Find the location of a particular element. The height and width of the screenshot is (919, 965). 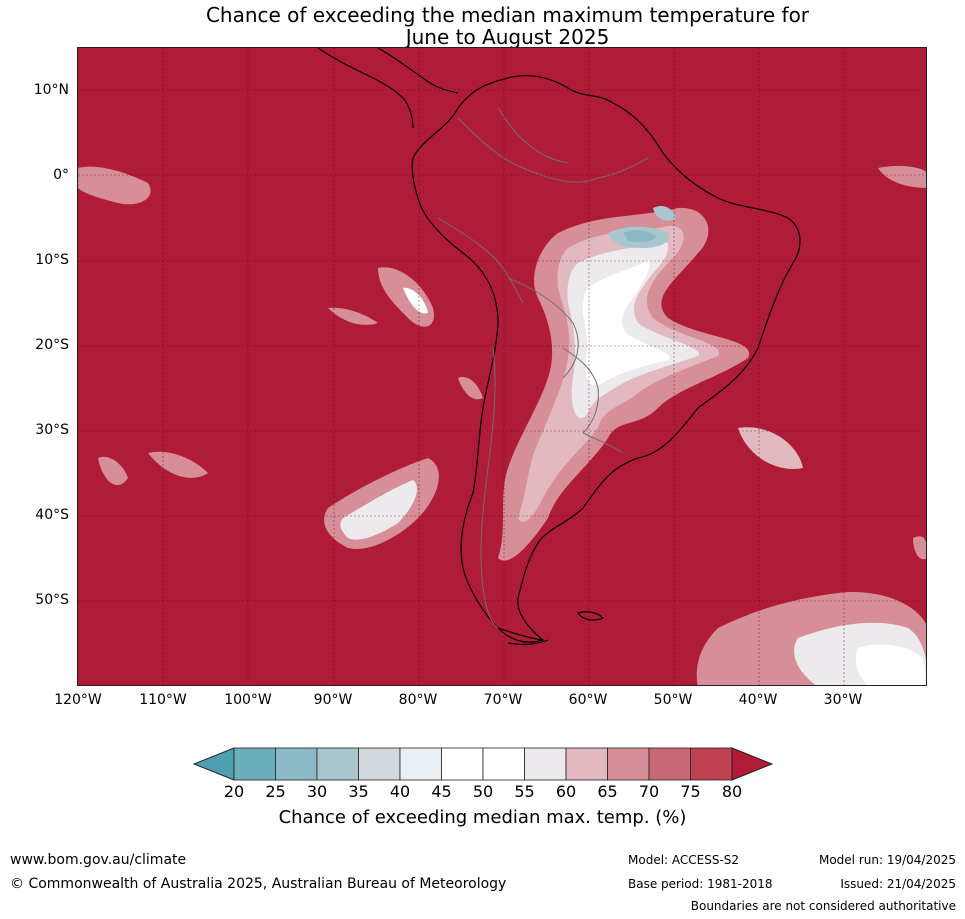

border-north is located at coordinates (553, 150).